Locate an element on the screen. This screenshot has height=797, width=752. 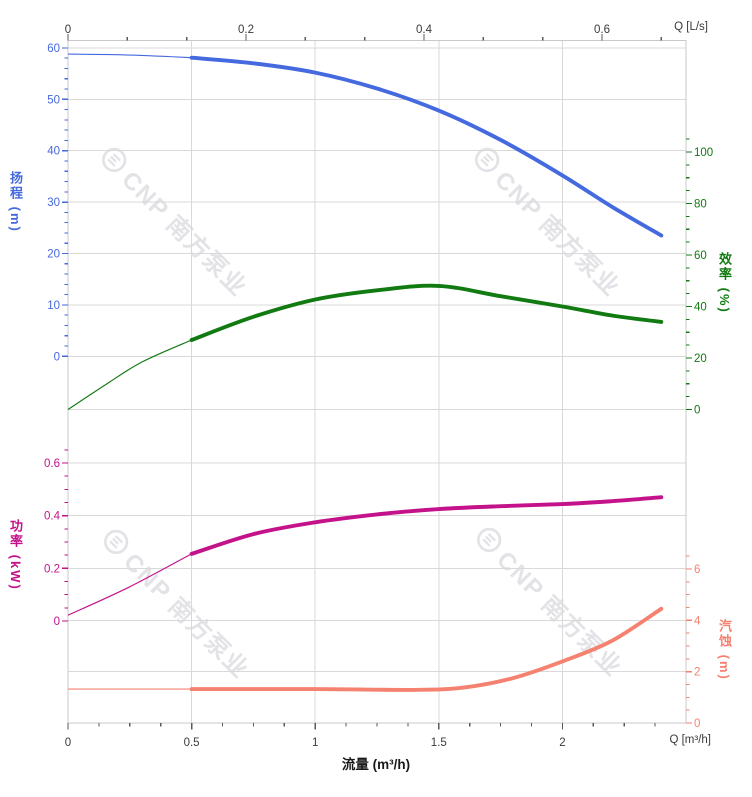
head-axis-title: 扬程 (m) is located at coordinates (15, 202).